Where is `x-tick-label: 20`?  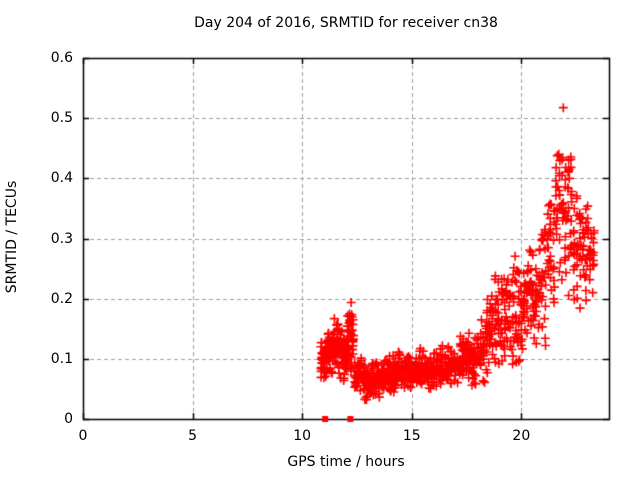
x-tick-label: 20 is located at coordinates (521, 436).